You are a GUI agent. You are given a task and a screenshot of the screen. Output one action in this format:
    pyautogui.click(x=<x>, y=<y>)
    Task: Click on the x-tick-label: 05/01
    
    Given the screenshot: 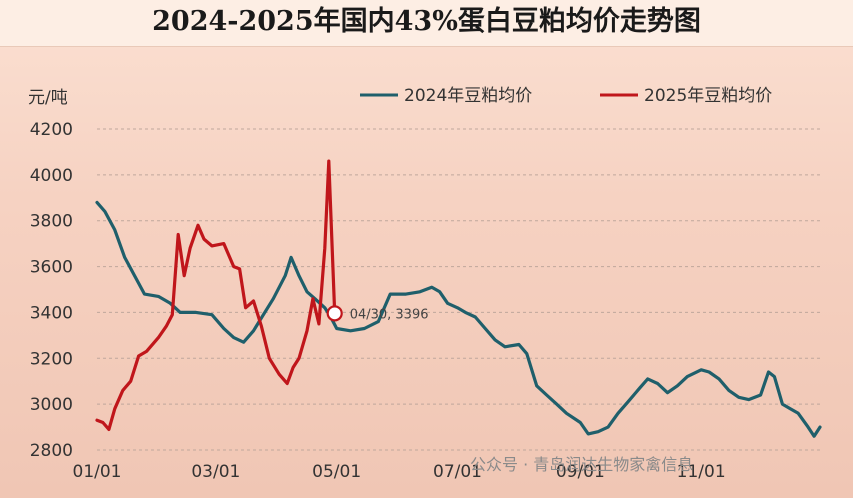 What is the action you would take?
    pyautogui.click(x=336, y=472)
    